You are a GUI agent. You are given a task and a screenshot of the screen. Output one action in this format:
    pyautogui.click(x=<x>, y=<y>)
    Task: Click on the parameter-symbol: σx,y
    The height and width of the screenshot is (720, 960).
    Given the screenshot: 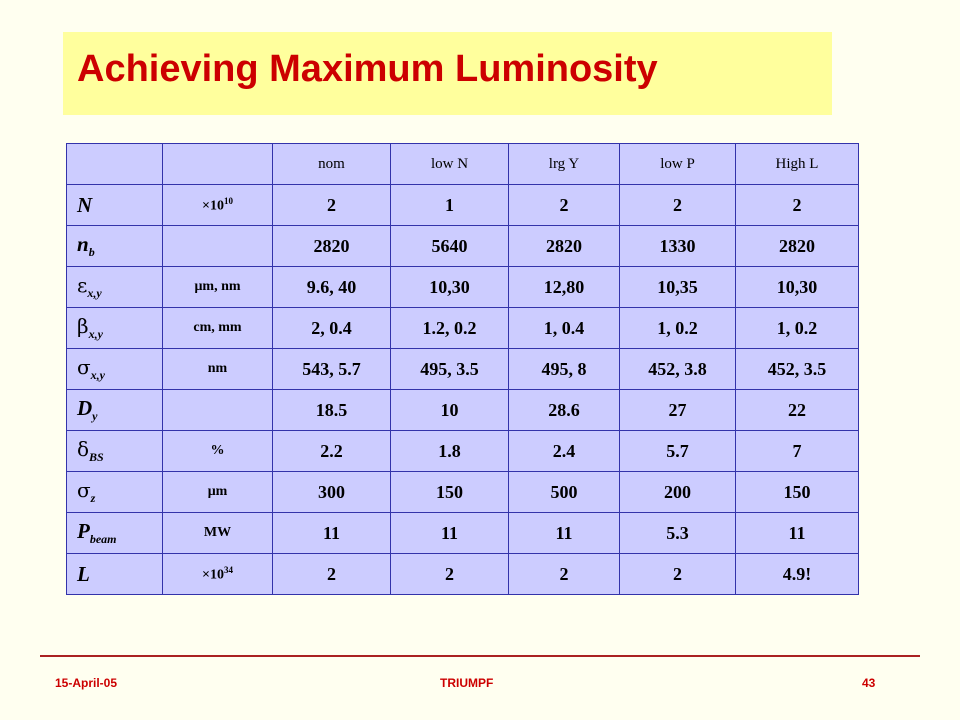 What is the action you would take?
    pyautogui.click(x=114, y=369)
    